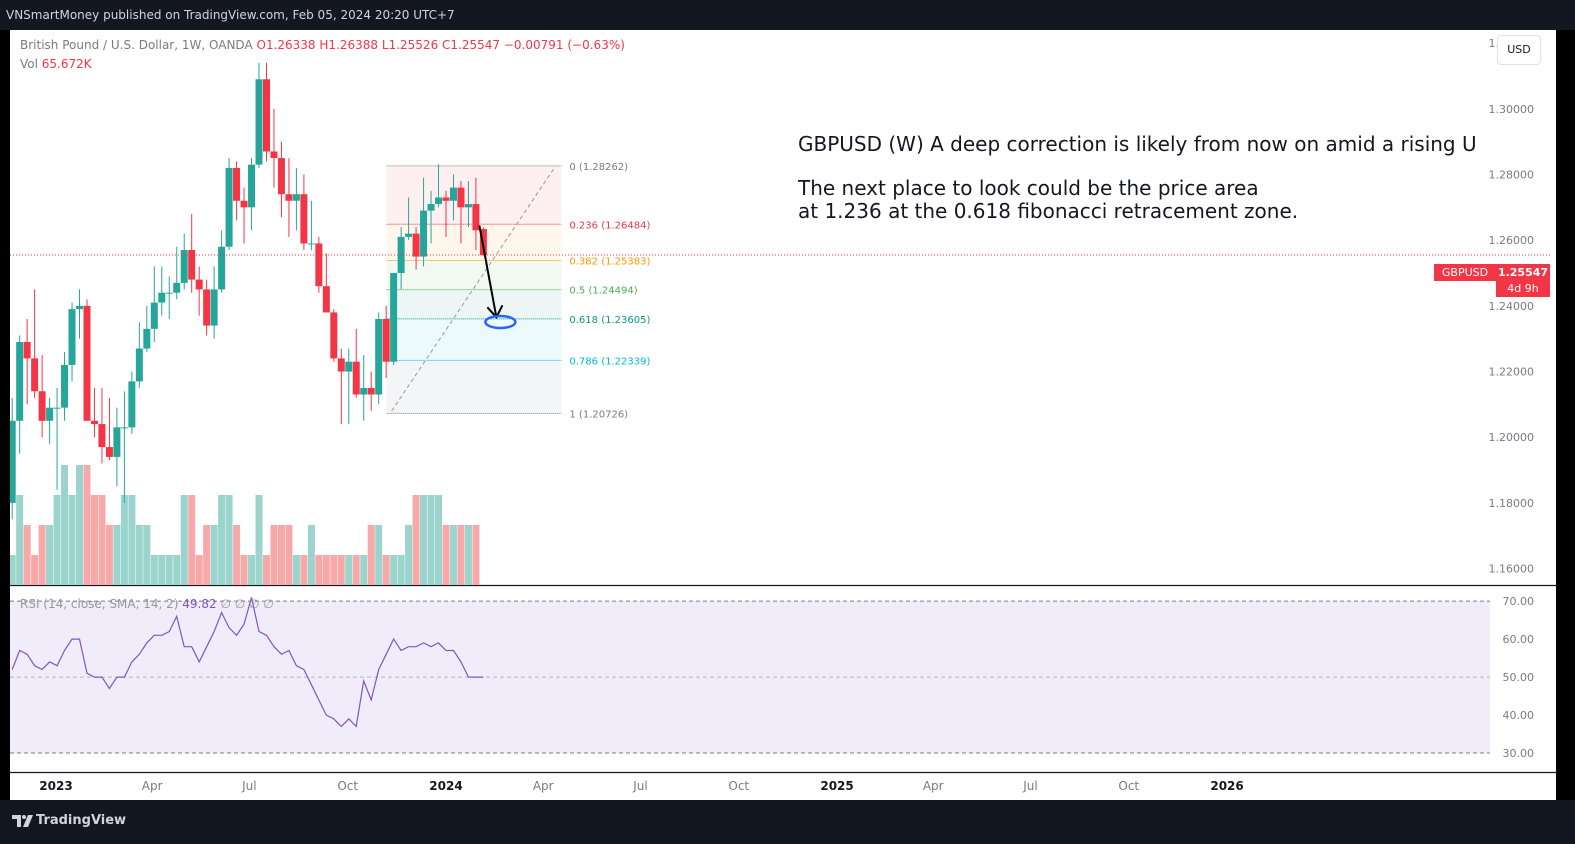 This screenshot has width=1575, height=844. Describe the element at coordinates (609, 225) in the screenshot. I see `fib-level-label: 0.236 (1.26484)` at that location.